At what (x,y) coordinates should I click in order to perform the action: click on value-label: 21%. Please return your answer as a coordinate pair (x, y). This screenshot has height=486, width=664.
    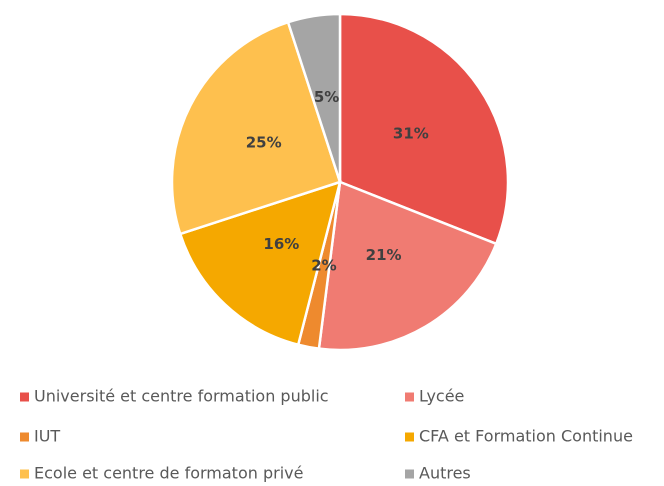
    Looking at the image, I should click on (384, 255).